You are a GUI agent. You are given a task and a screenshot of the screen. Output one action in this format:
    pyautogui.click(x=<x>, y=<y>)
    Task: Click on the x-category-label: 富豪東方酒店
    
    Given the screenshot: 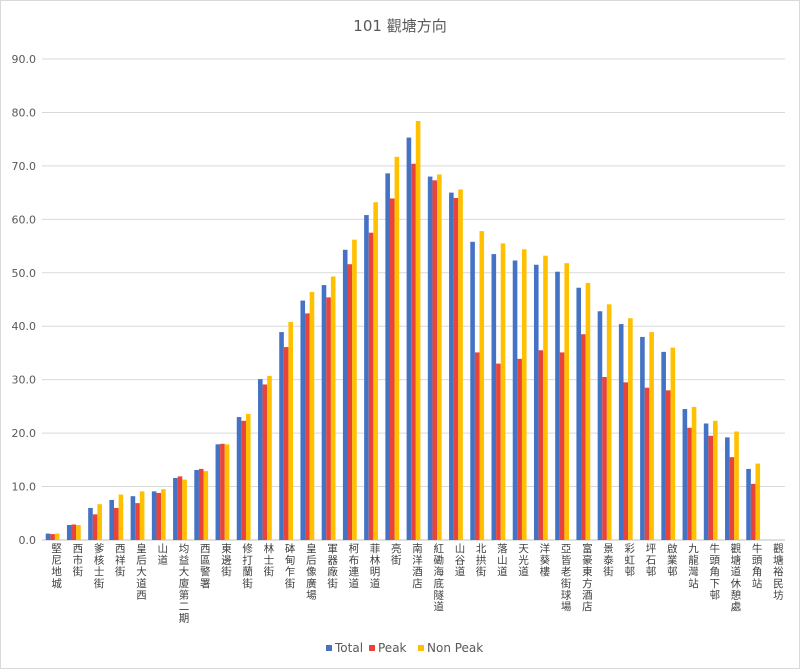 What is the action you would take?
    pyautogui.click(x=587, y=577)
    